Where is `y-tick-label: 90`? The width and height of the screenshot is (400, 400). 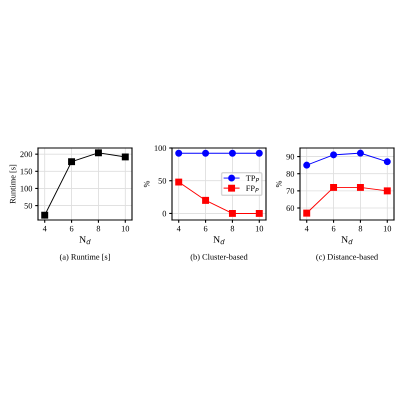 y-tick-label: 90 is located at coordinates (290, 157).